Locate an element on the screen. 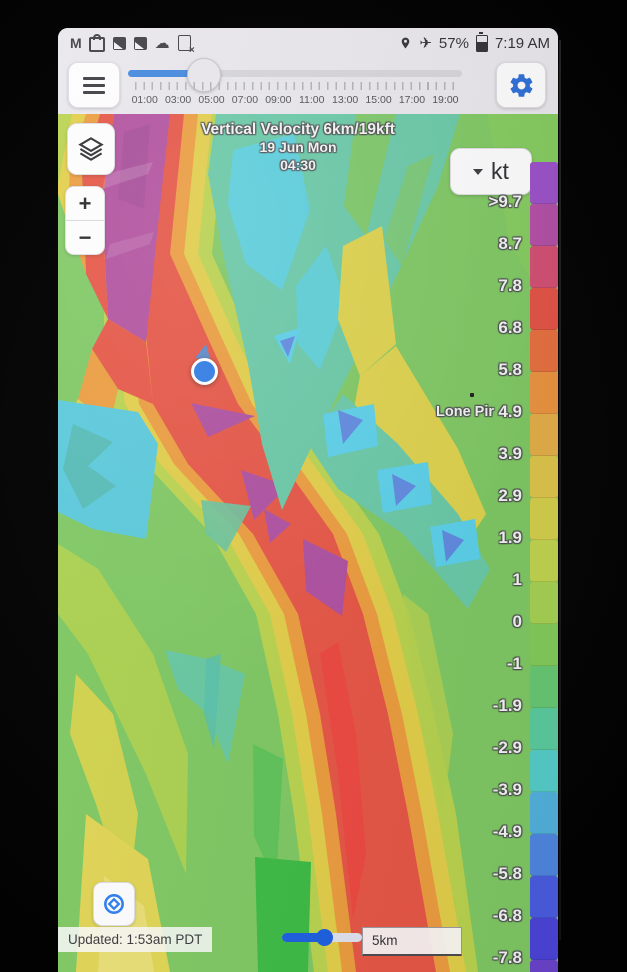 Image resolution: width=627 pixels, height=972 pixels. legend-value-label: -3.9 is located at coordinates (507, 789).